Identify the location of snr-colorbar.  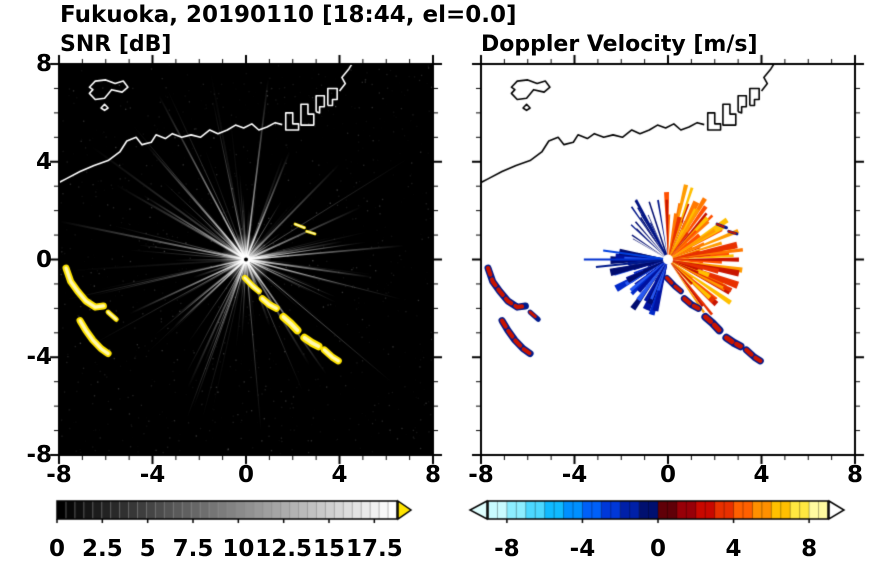
(233, 513).